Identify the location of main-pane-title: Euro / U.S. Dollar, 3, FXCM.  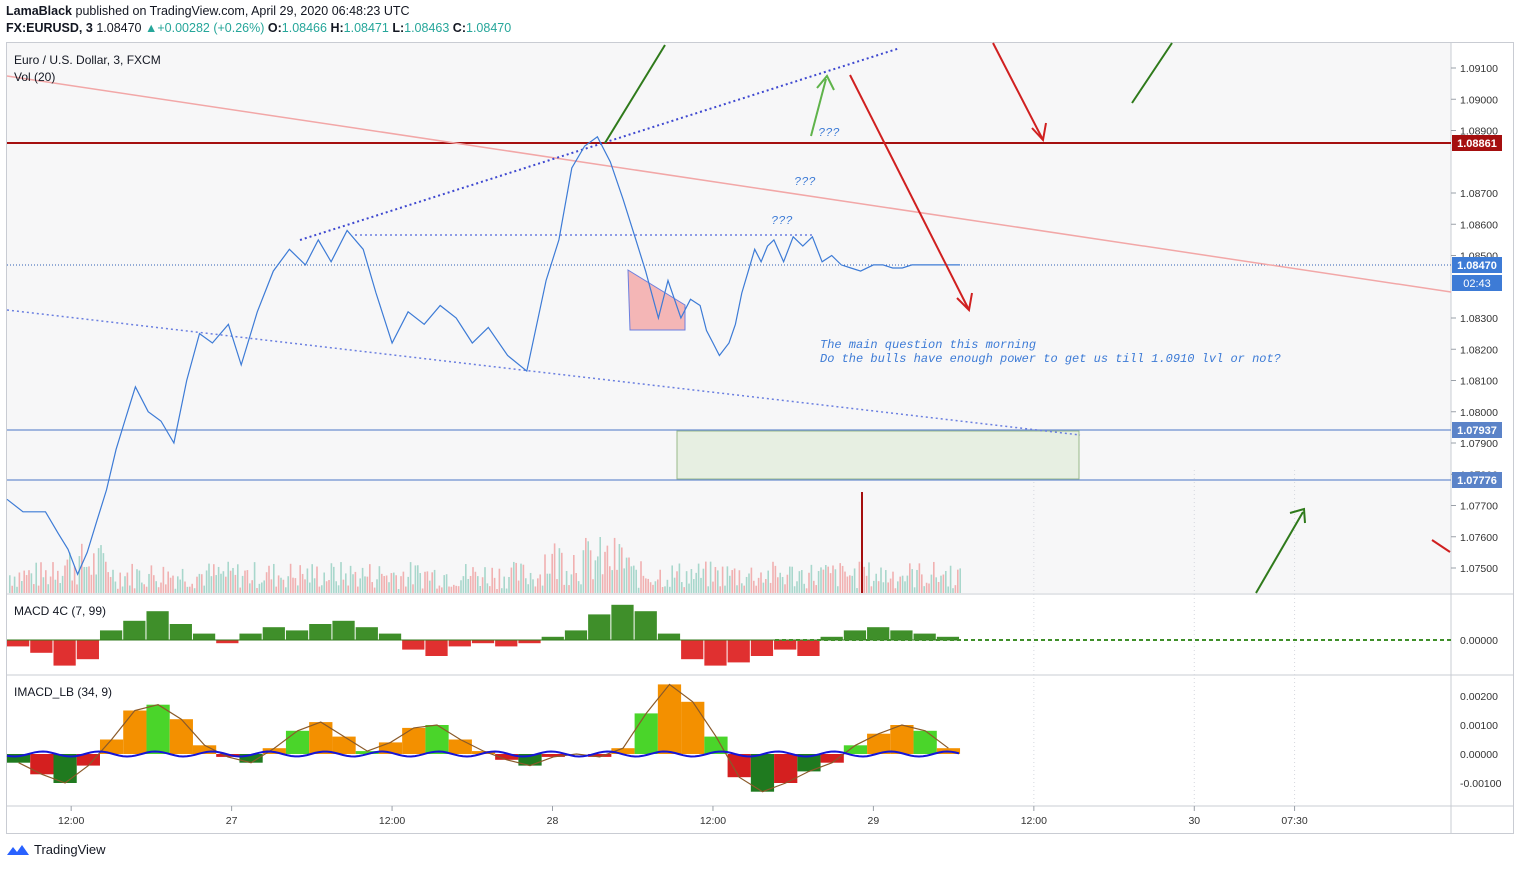
(87, 60).